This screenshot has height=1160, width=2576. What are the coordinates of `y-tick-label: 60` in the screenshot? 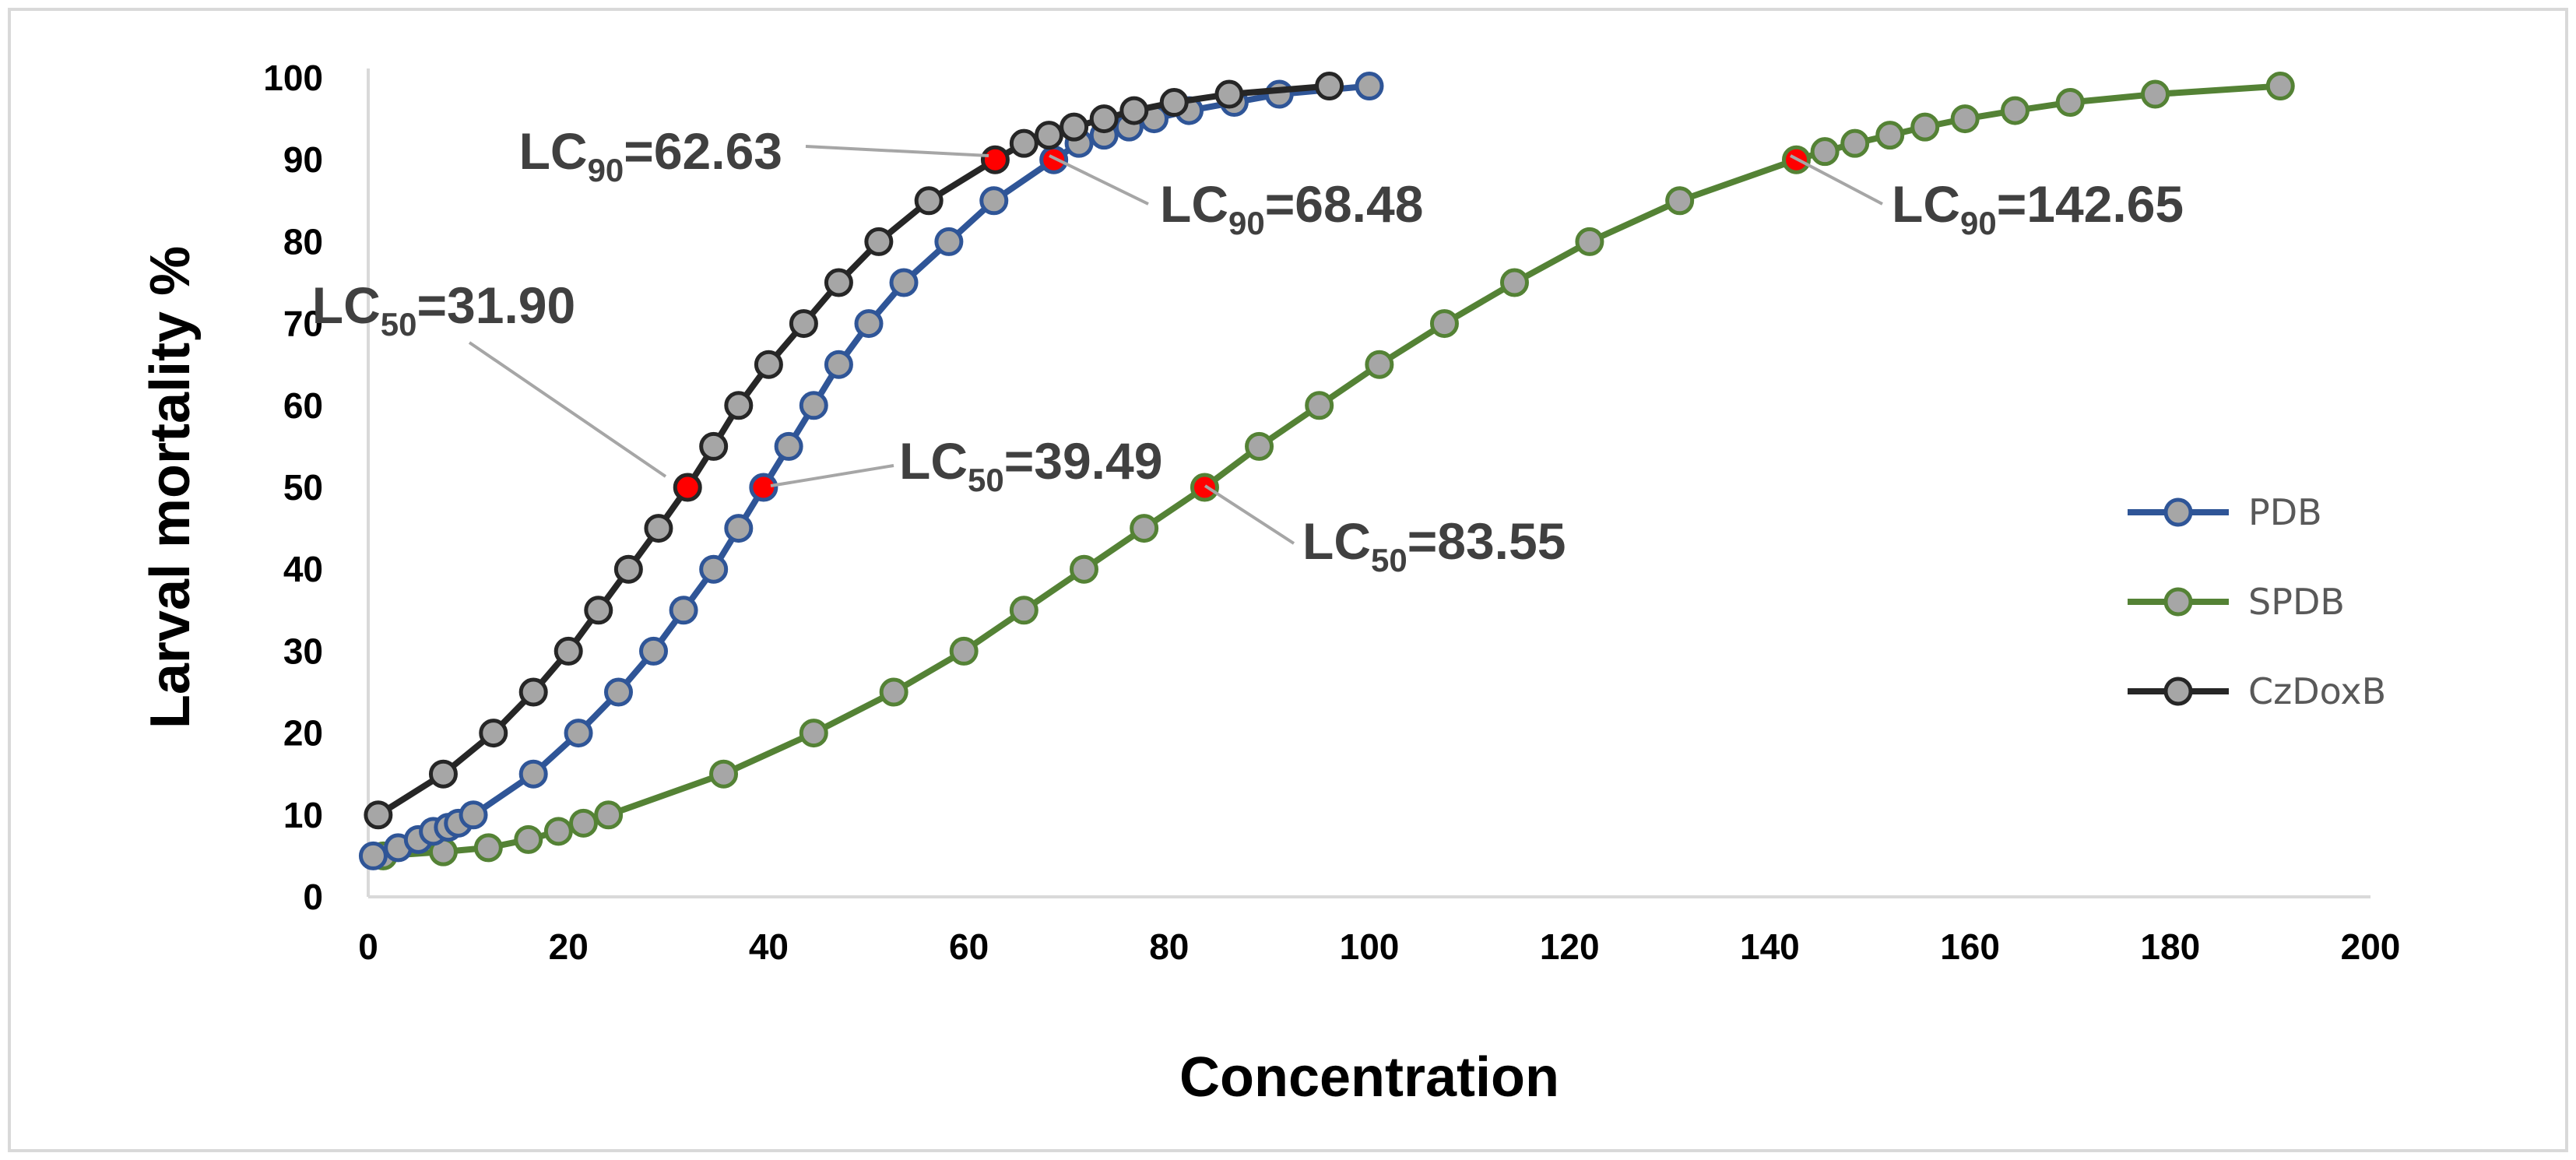 It's located at (303, 405).